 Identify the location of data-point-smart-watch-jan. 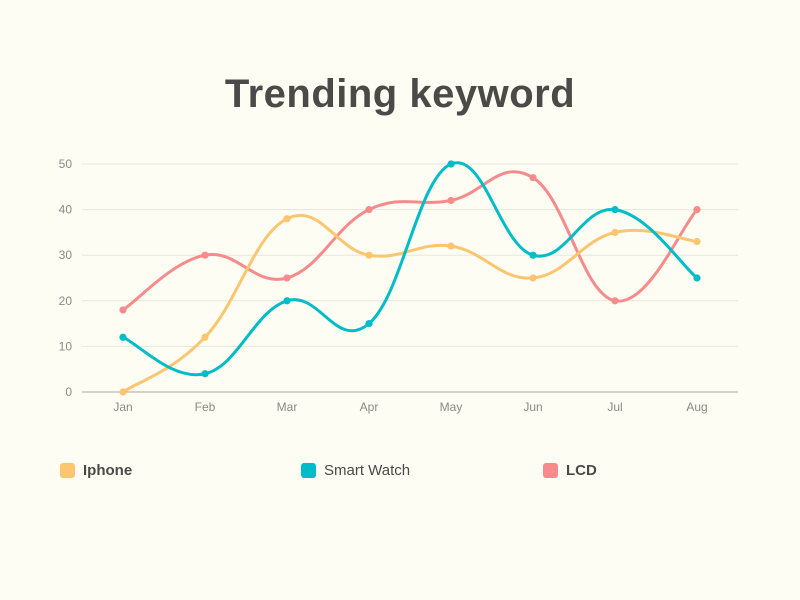
(123, 337).